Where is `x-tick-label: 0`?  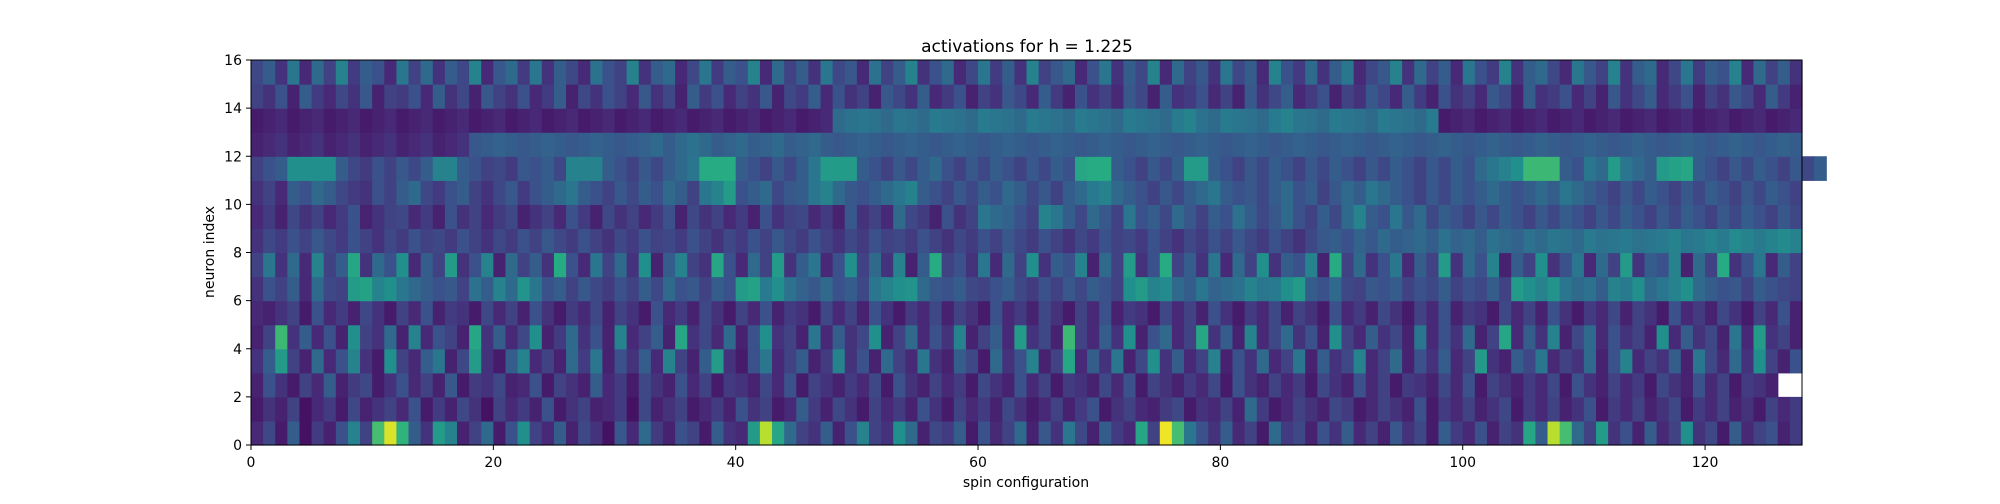 x-tick-label: 0 is located at coordinates (251, 463).